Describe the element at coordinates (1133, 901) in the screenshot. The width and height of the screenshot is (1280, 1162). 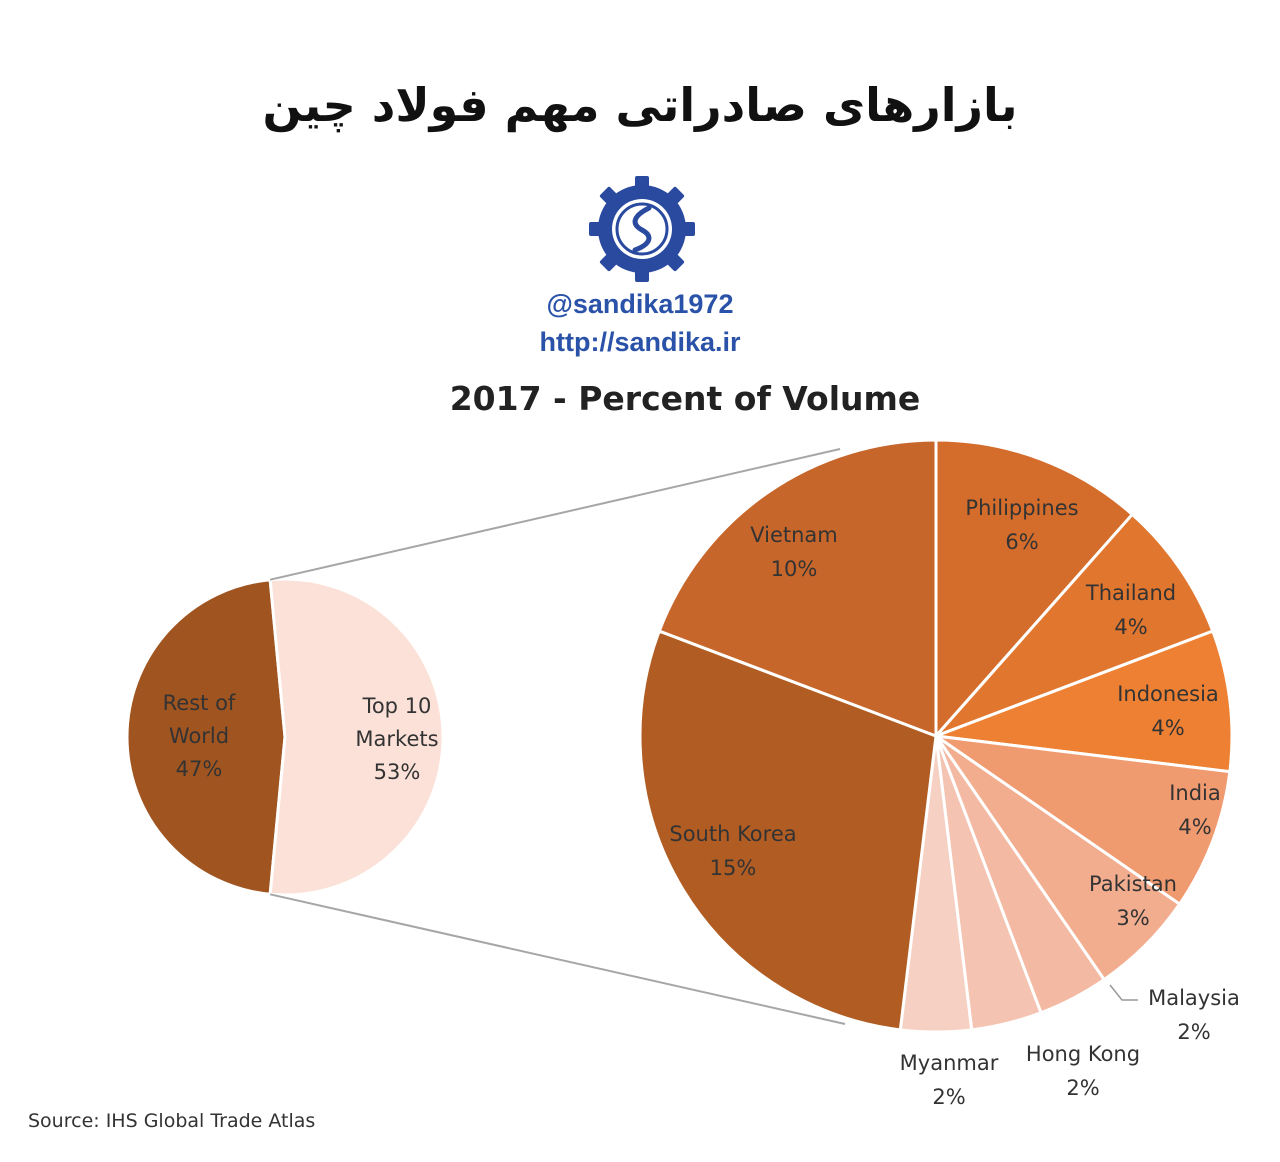
I see `slice-label-pakistan: Pakistan 3%` at that location.